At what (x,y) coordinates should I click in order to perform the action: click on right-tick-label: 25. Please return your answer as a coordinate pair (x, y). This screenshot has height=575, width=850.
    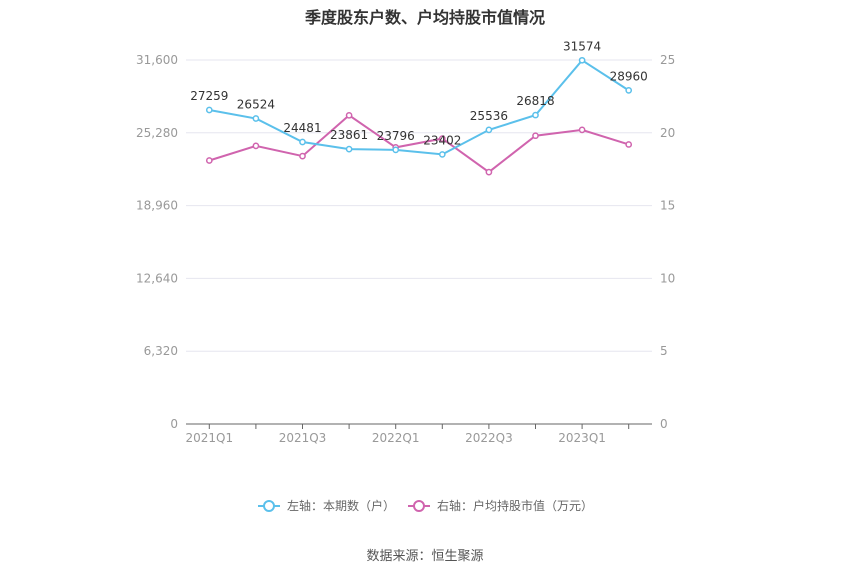
    Looking at the image, I should click on (667, 60).